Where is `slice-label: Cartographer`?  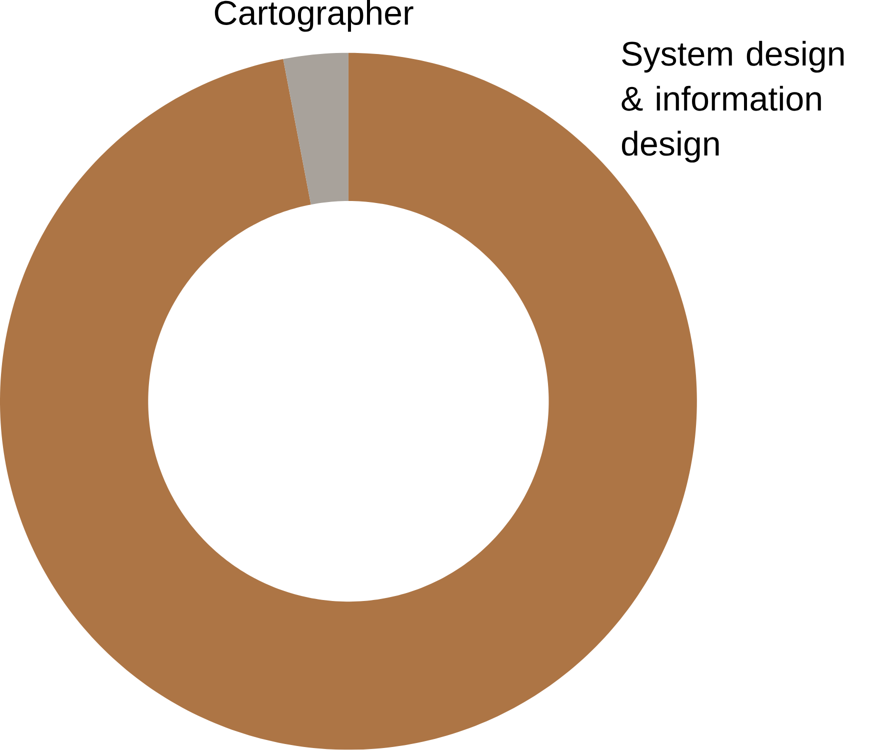 slice-label: Cartographer is located at coordinates (314, 16).